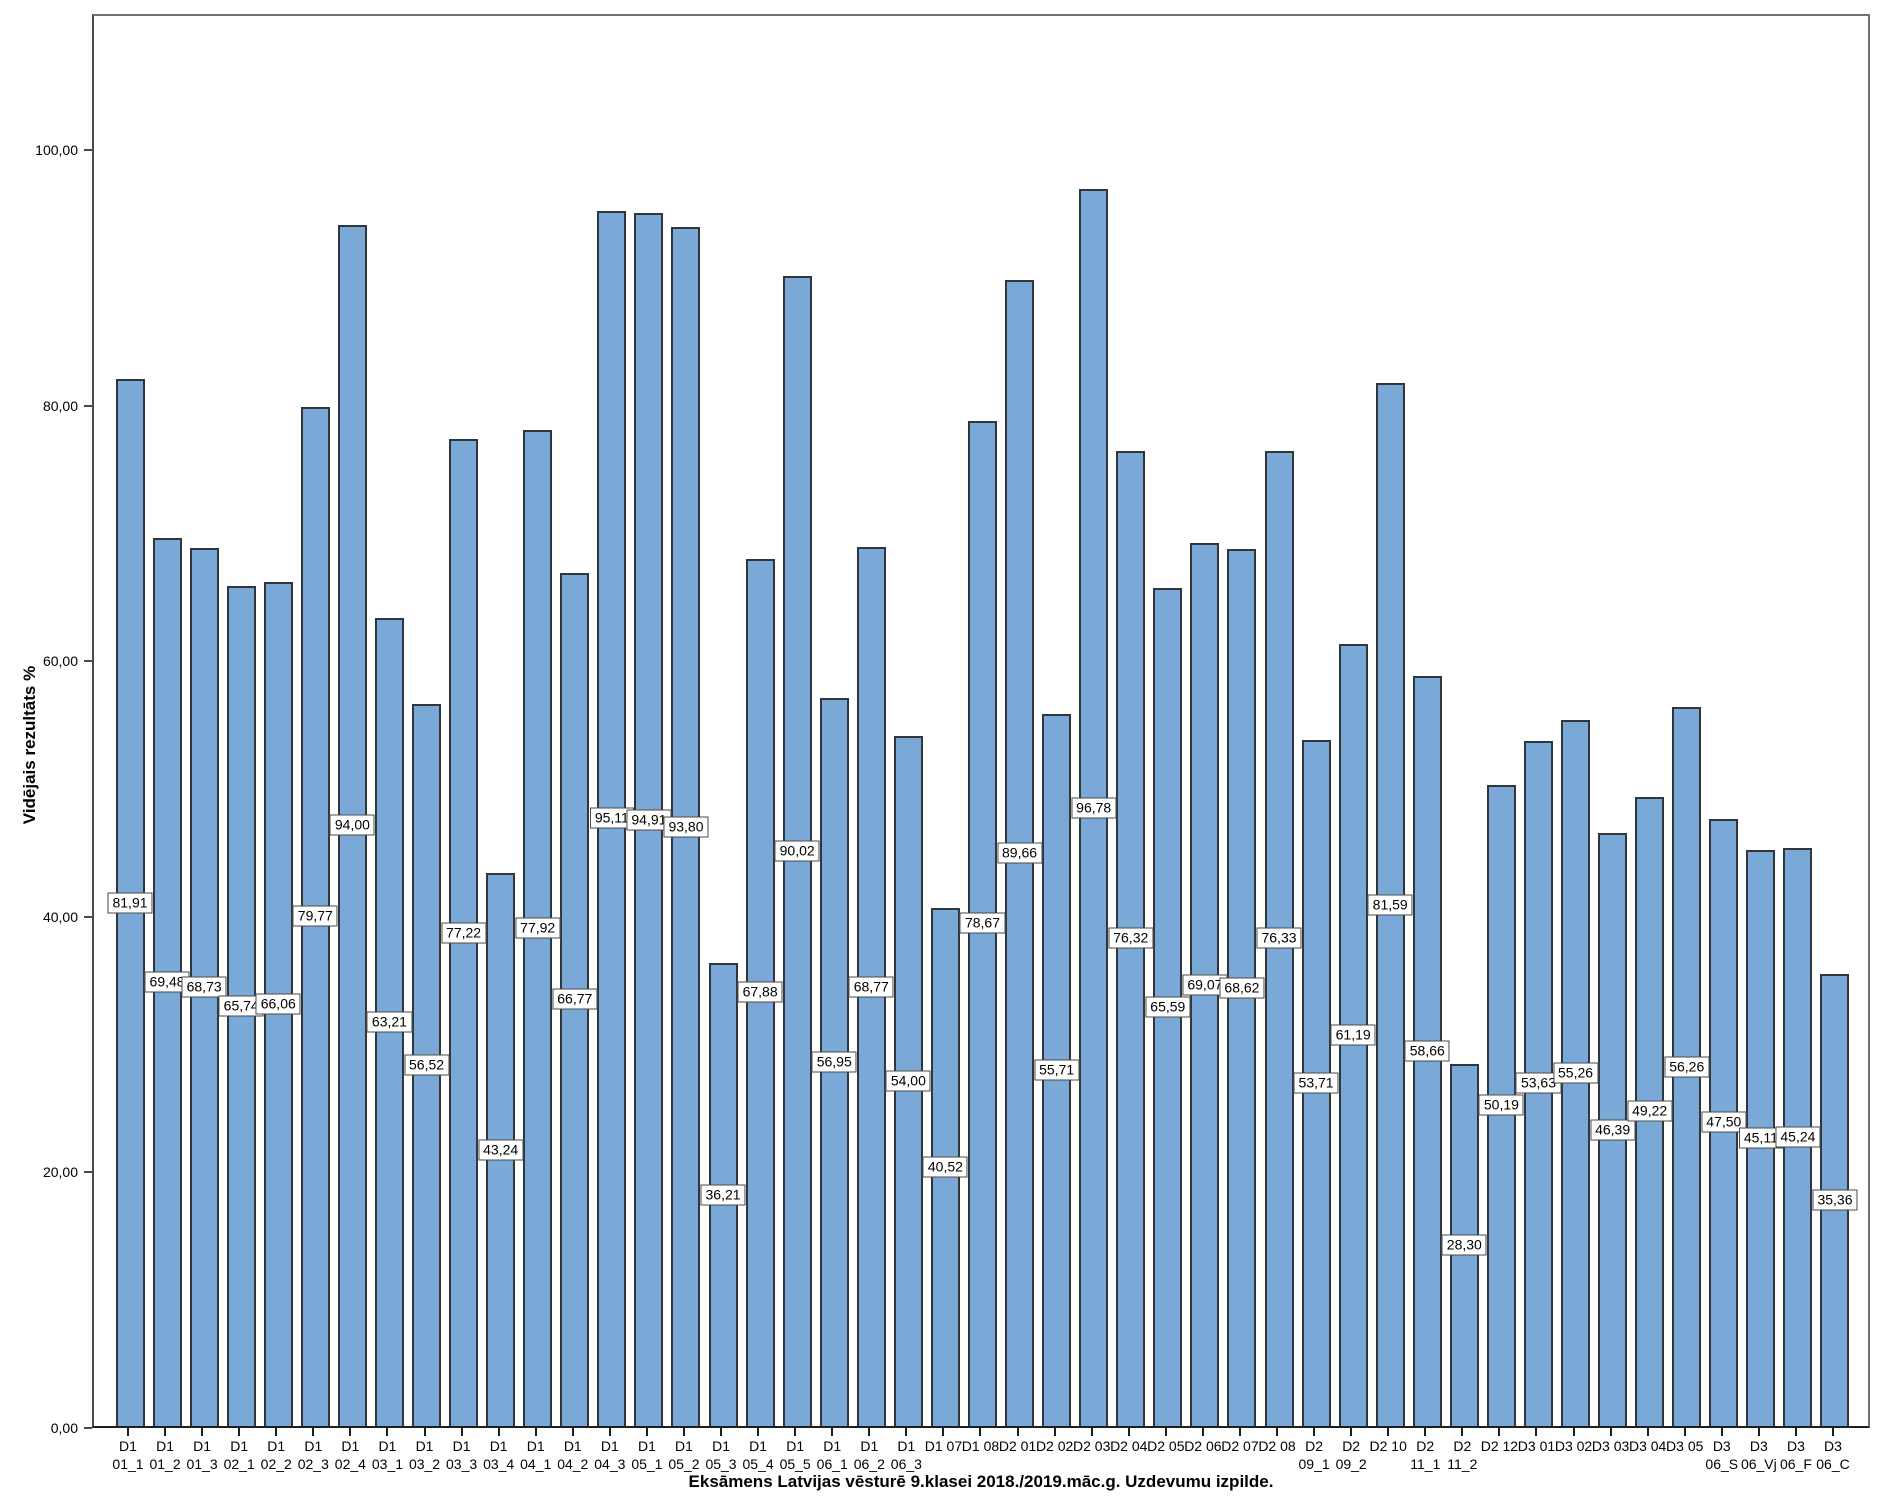 The image size is (1890, 1511). I want to click on bar-value-label: 77,22, so click(464, 933).